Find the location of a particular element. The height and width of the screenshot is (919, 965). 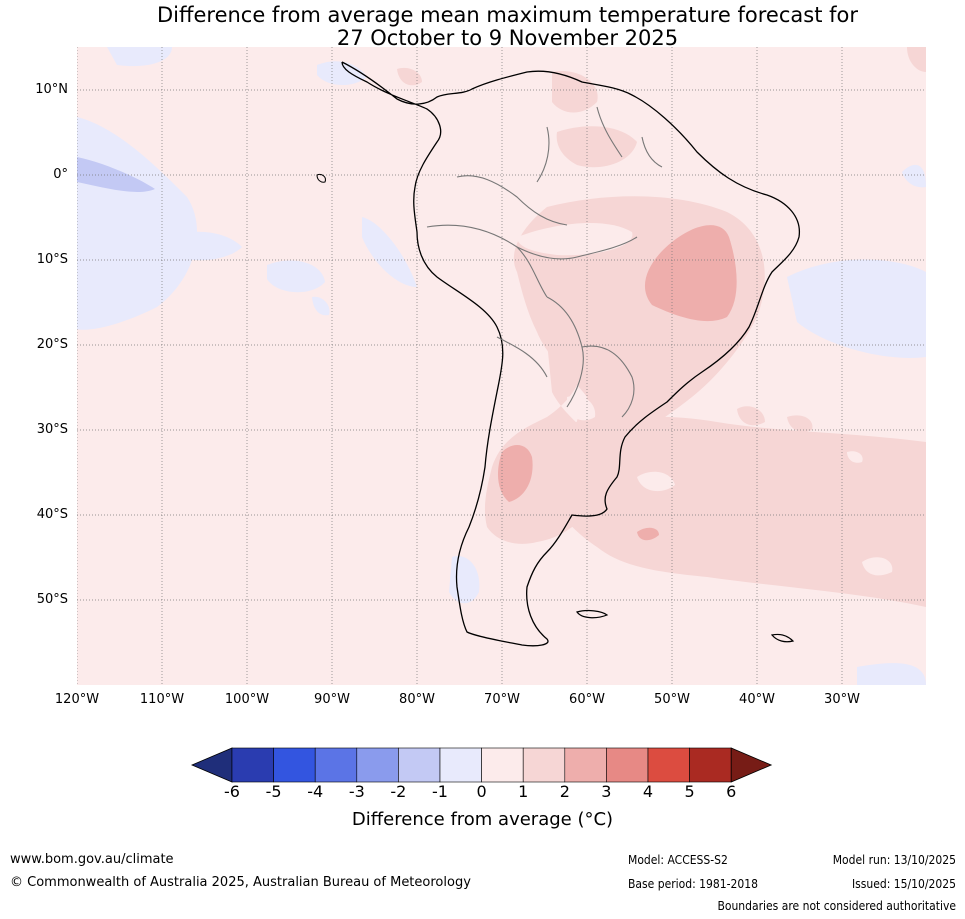

lon-label-110w: 110°W is located at coordinates (162, 699).